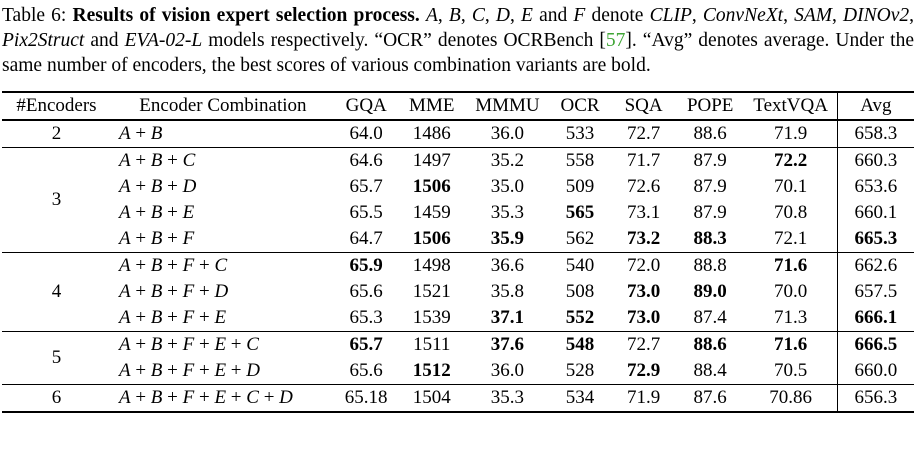 Image resolution: width=916 pixels, height=452 pixels. I want to click on caption-segment: F, so click(579, 15).